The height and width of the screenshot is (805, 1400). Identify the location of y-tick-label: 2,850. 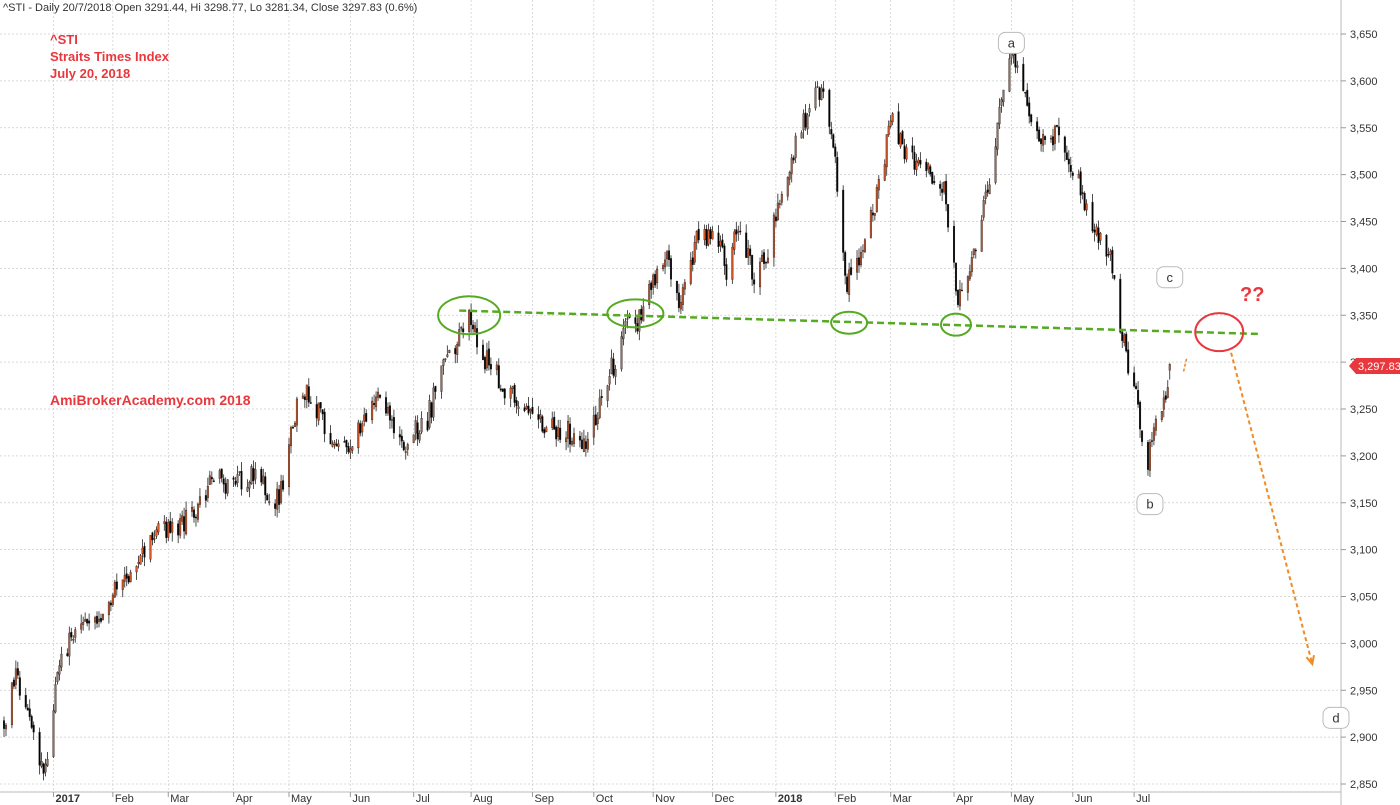
(1364, 785).